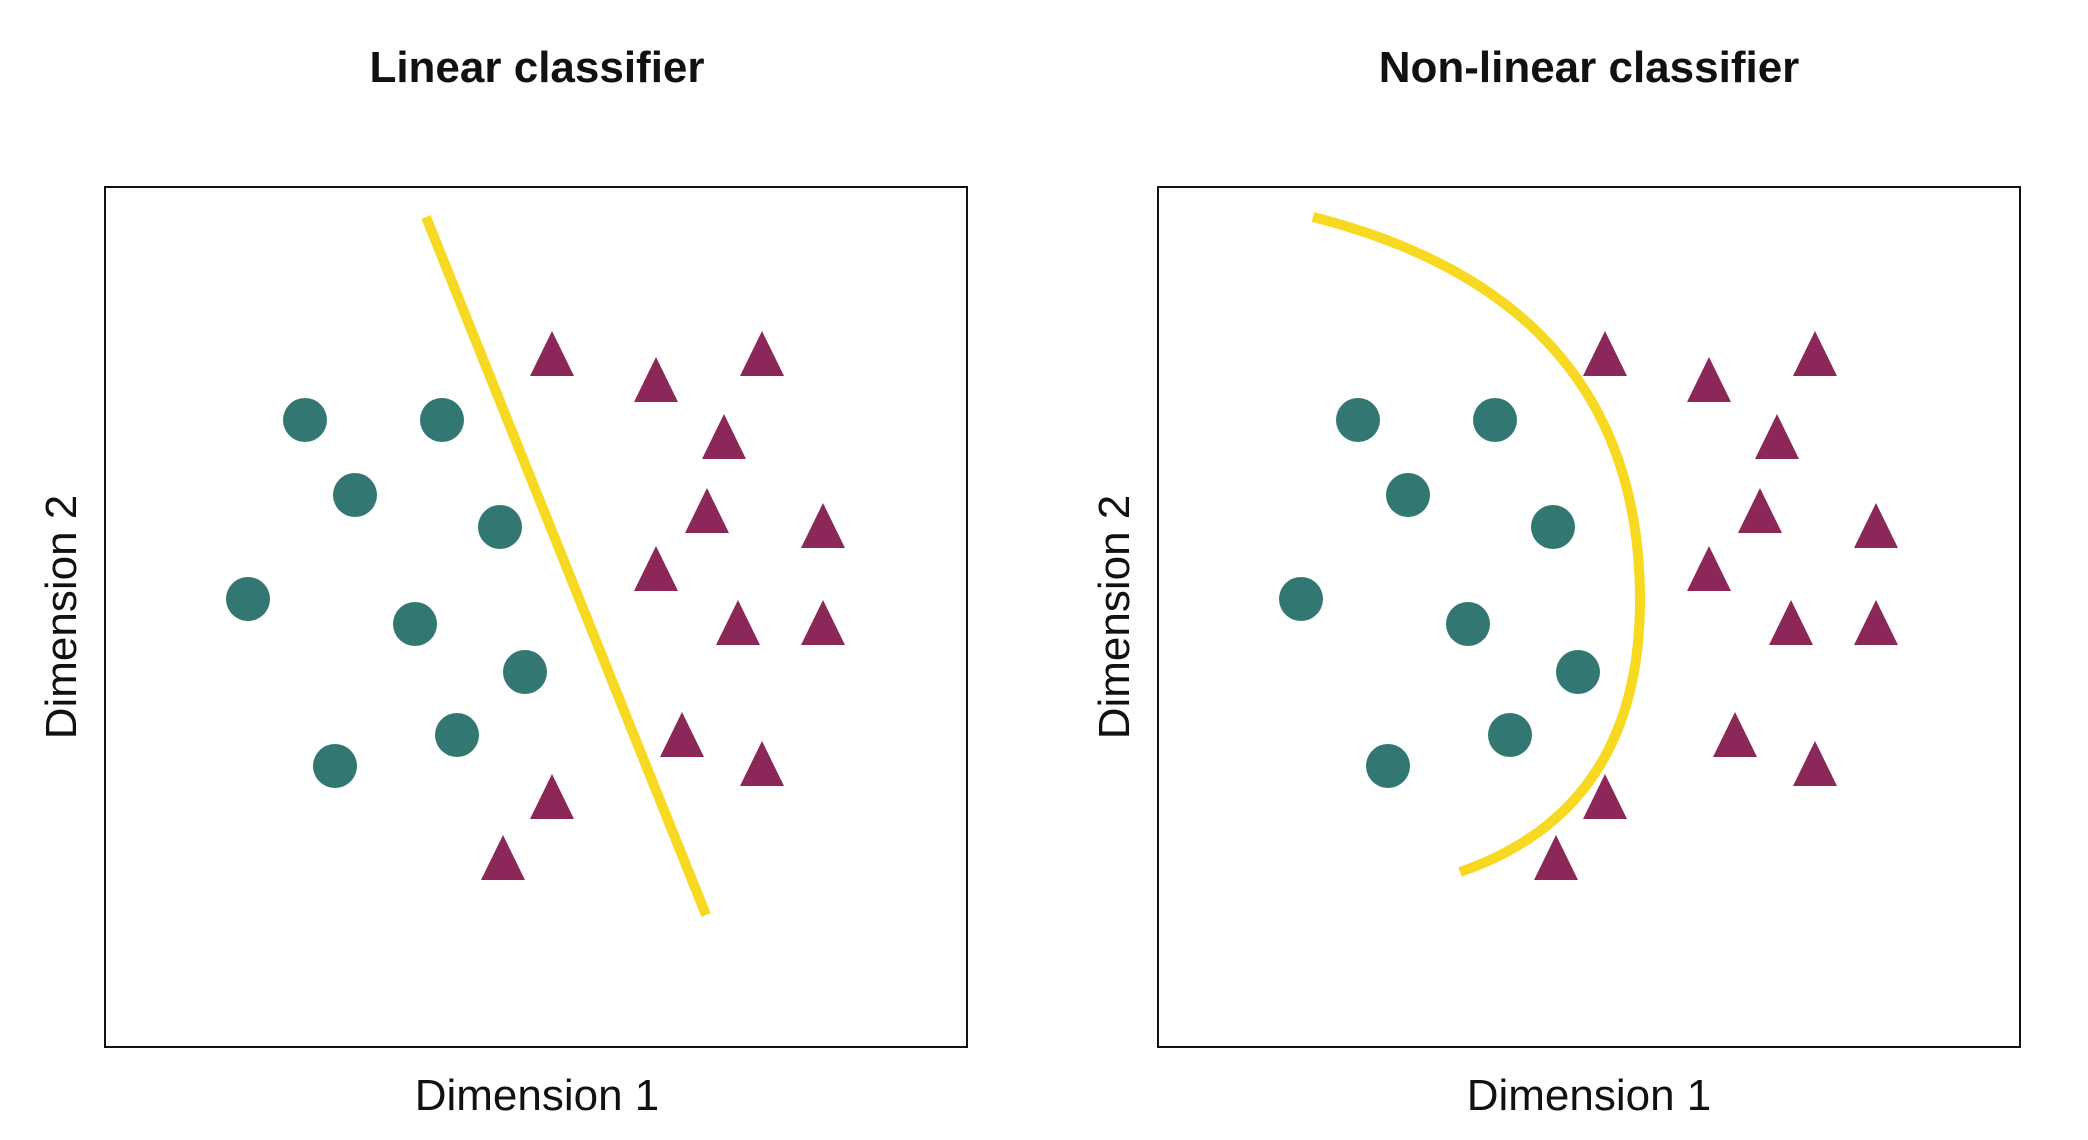 The width and height of the screenshot is (2088, 1140). I want to click on panel-title-linear: Linear classifier, so click(536, 67).